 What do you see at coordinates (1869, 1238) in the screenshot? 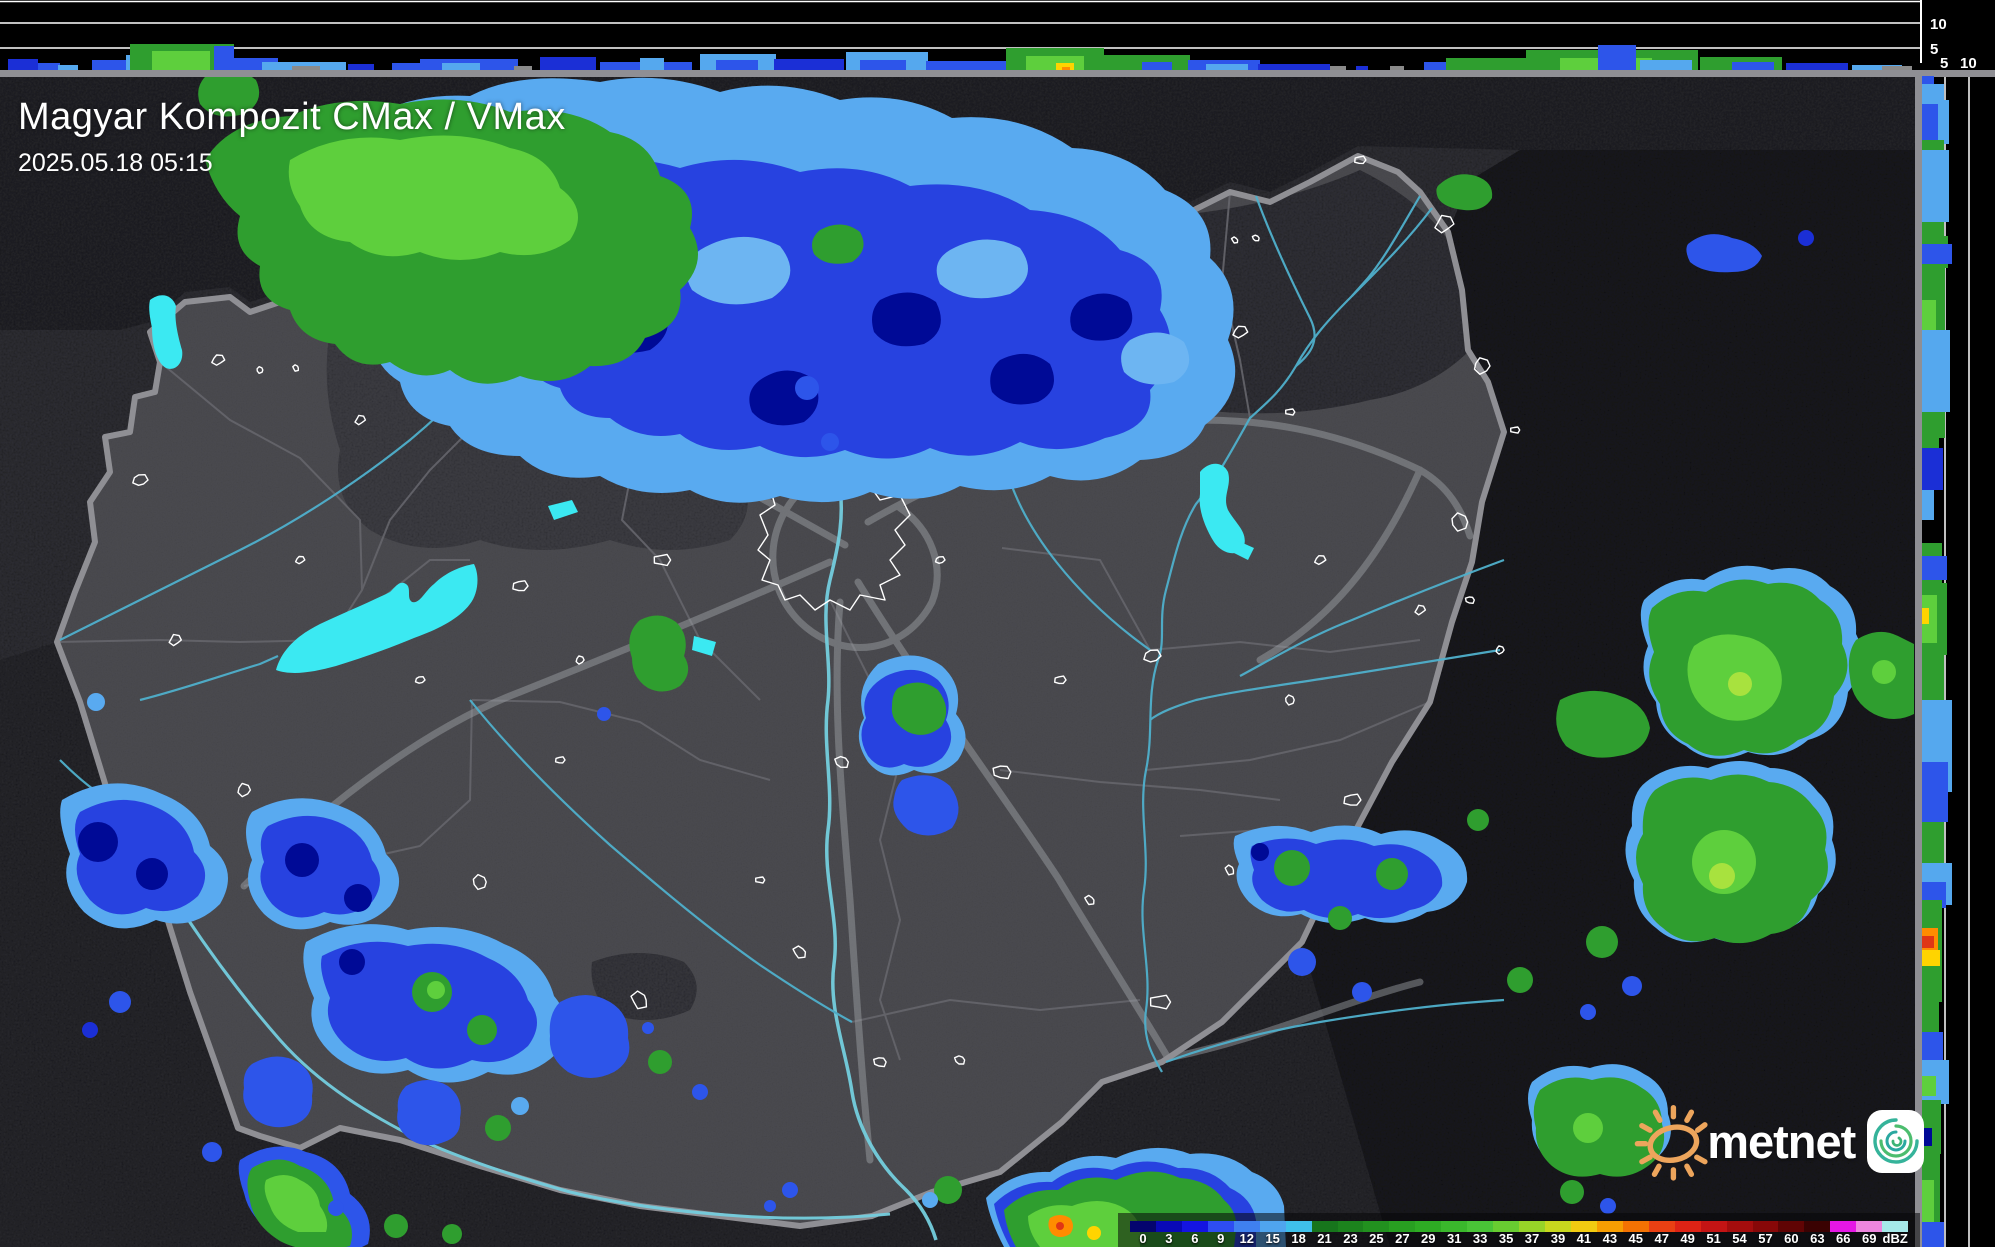
I see `dbz-tick-label: 69` at bounding box center [1869, 1238].